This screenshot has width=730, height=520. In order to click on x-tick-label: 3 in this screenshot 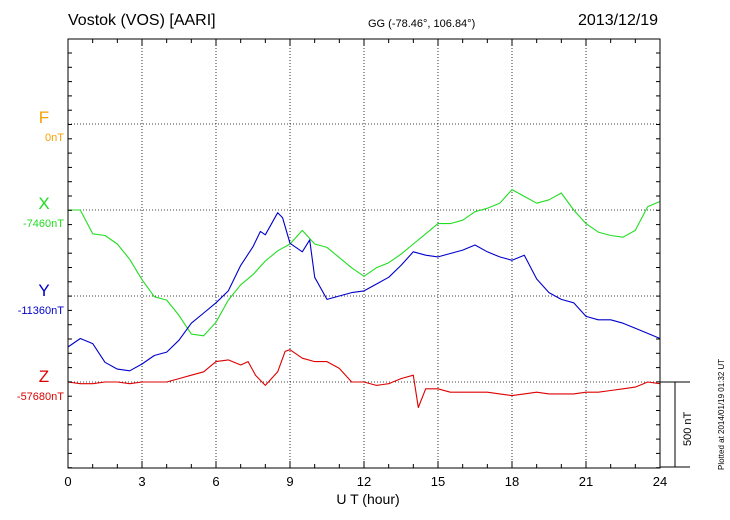, I will do `click(142, 481)`.